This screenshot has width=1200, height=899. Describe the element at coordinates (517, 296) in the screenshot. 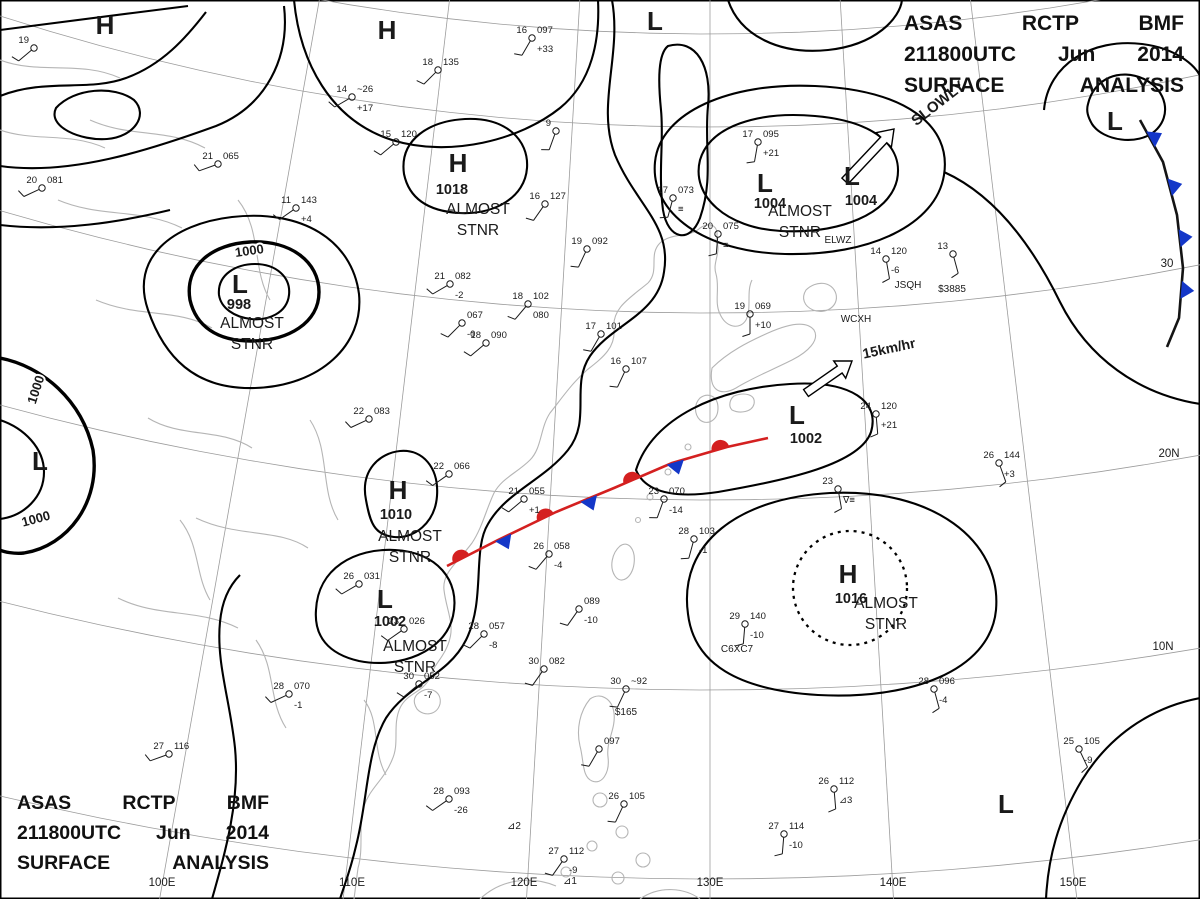

I see `station-temp: 18` at that location.